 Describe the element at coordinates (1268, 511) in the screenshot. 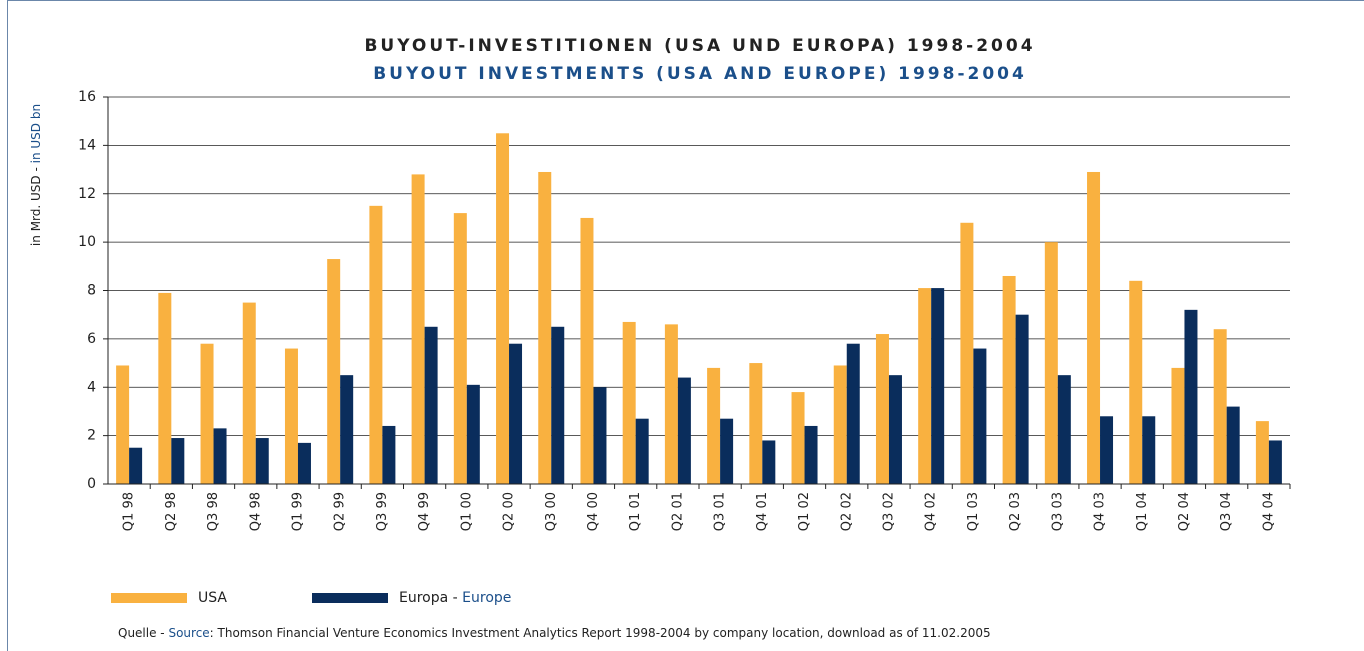

I see `x-tick-label: Q4 04` at that location.